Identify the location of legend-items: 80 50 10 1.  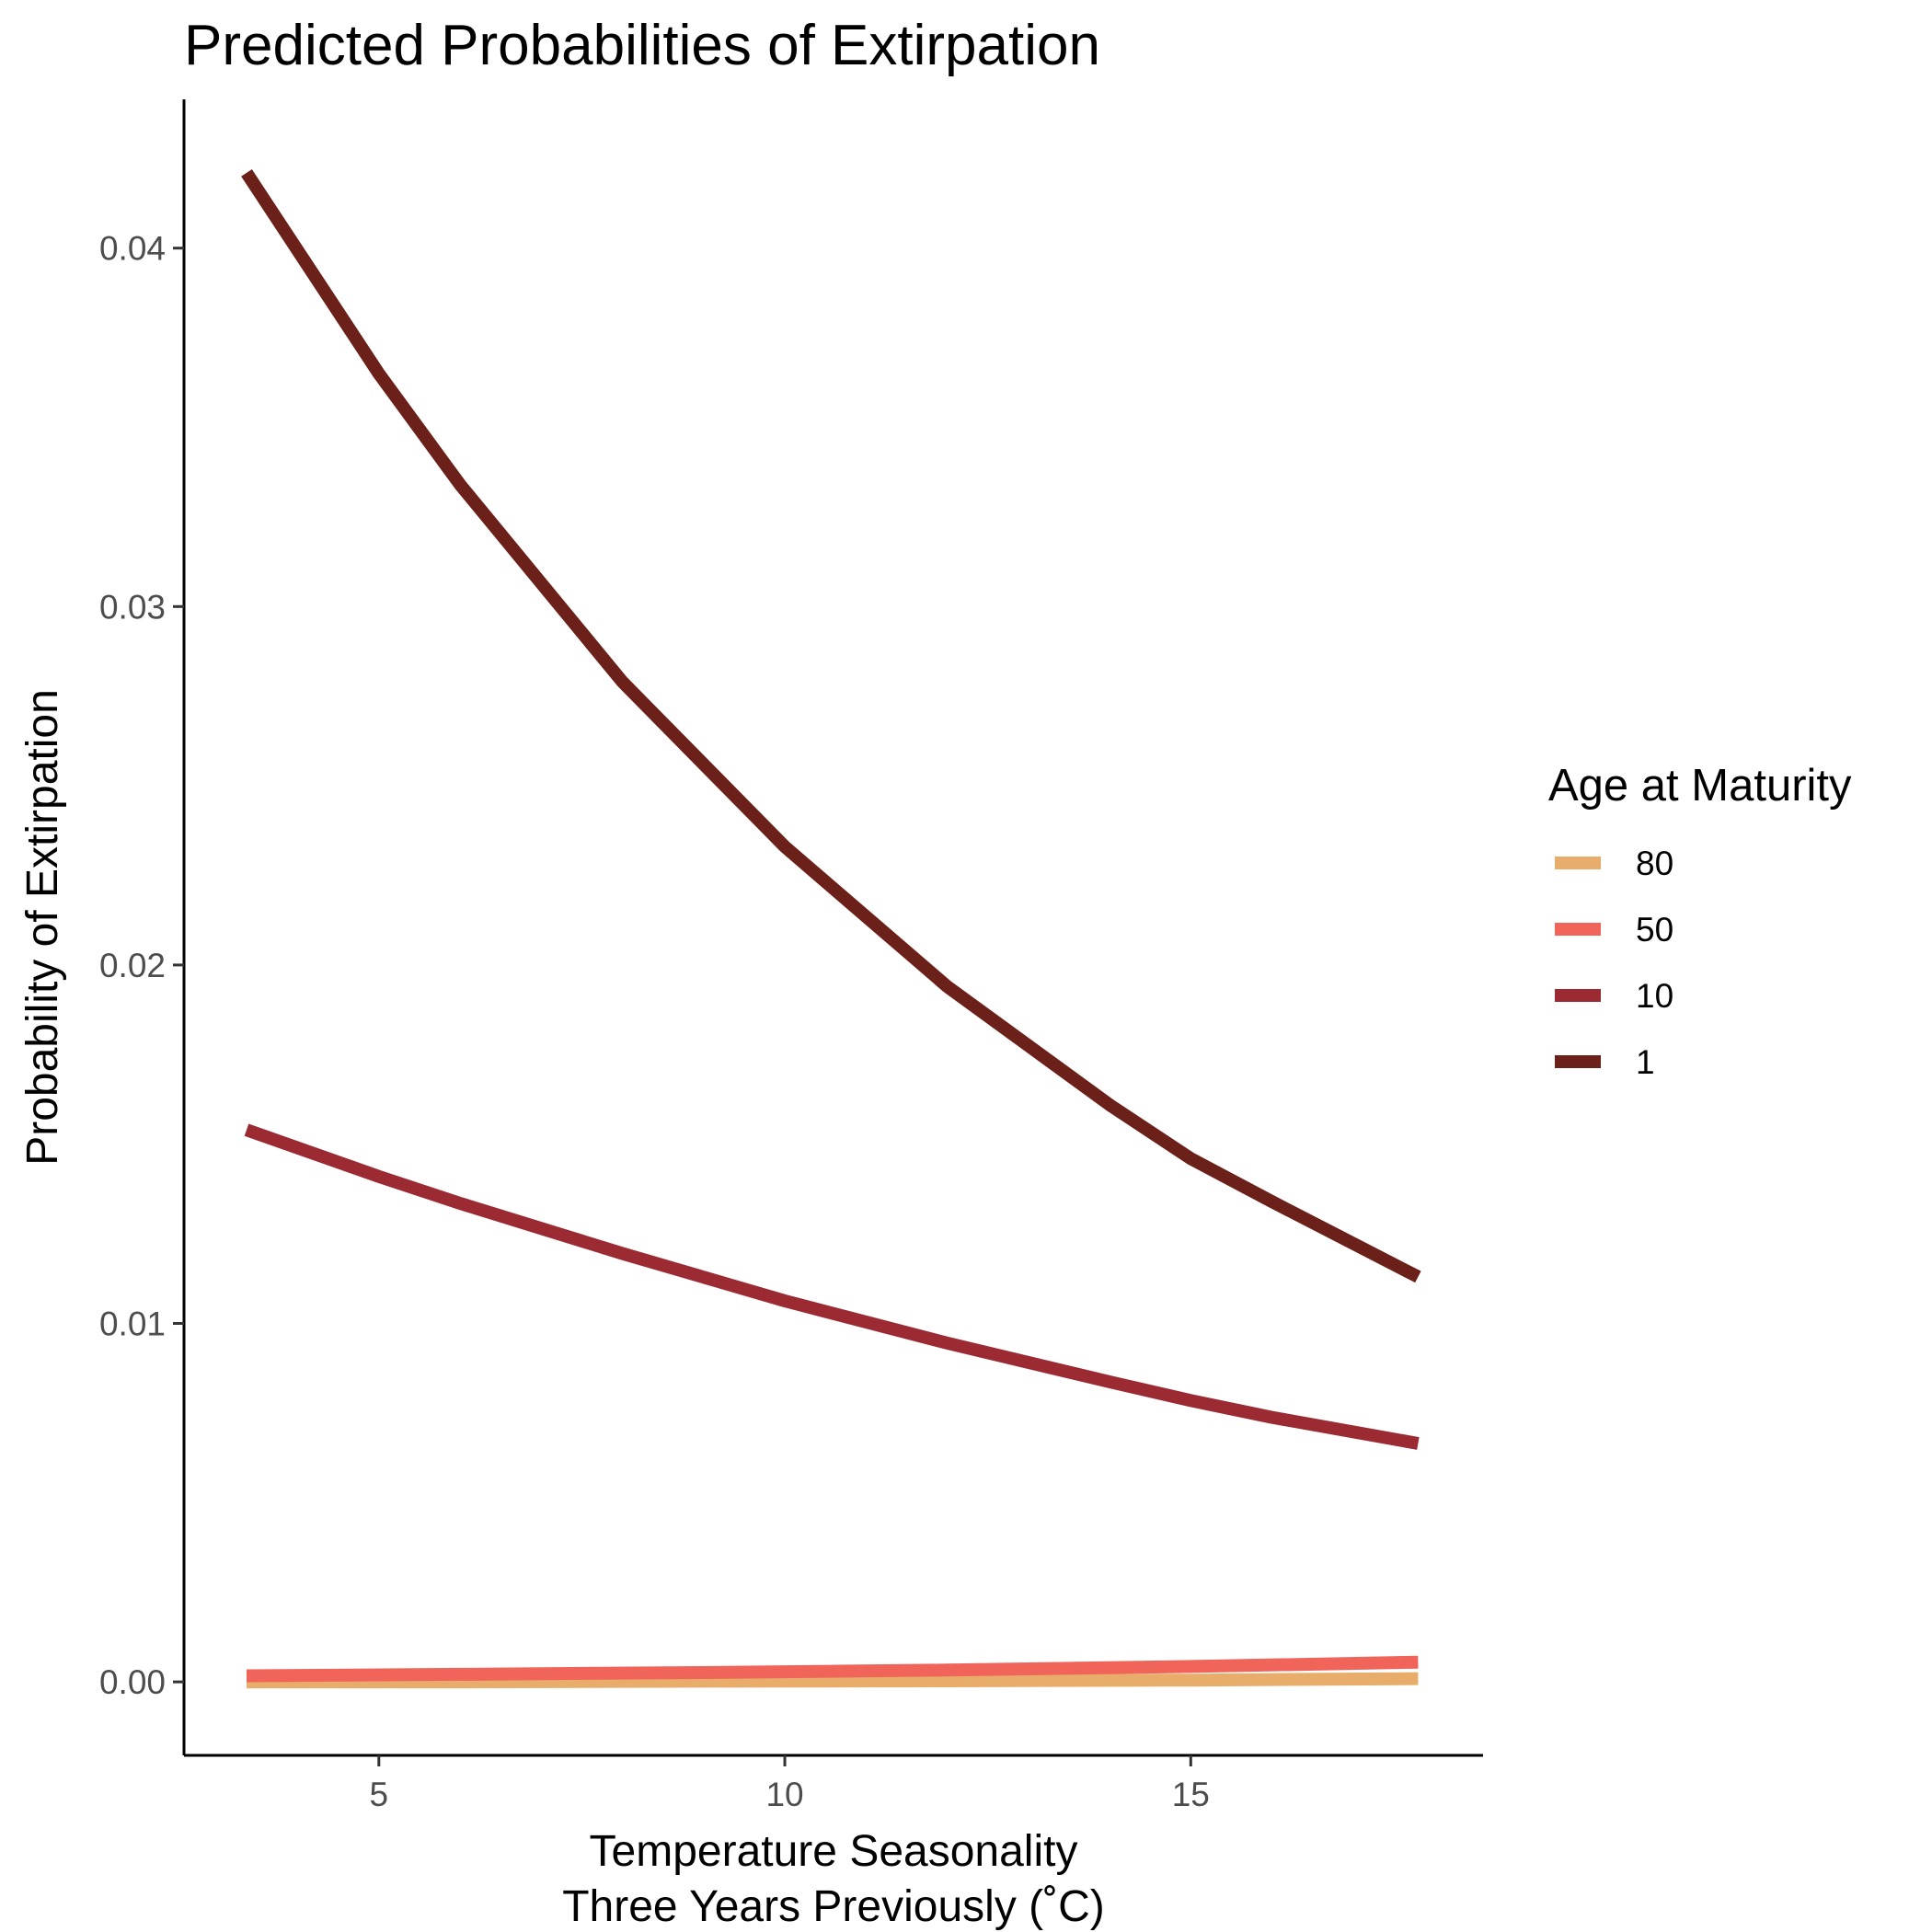
(1614, 963).